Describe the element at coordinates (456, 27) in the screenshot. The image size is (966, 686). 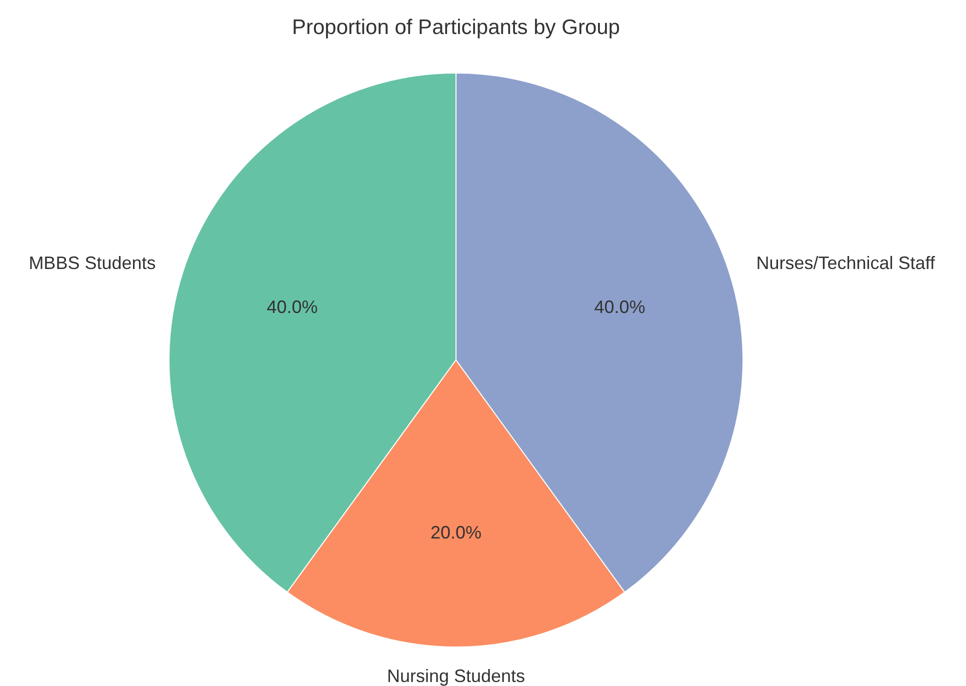
I see `chart-title: Proportion of Participants by Group` at that location.